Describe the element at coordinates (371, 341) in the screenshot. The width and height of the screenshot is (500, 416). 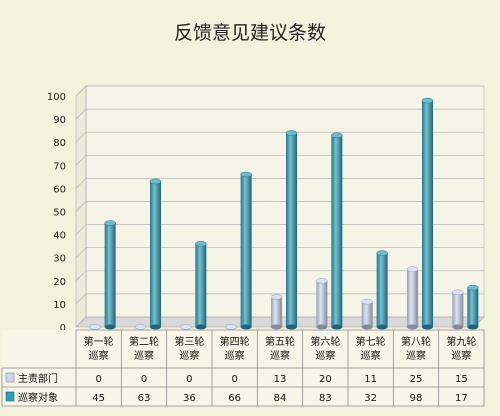
I see `category-label: 第七轮` at that location.